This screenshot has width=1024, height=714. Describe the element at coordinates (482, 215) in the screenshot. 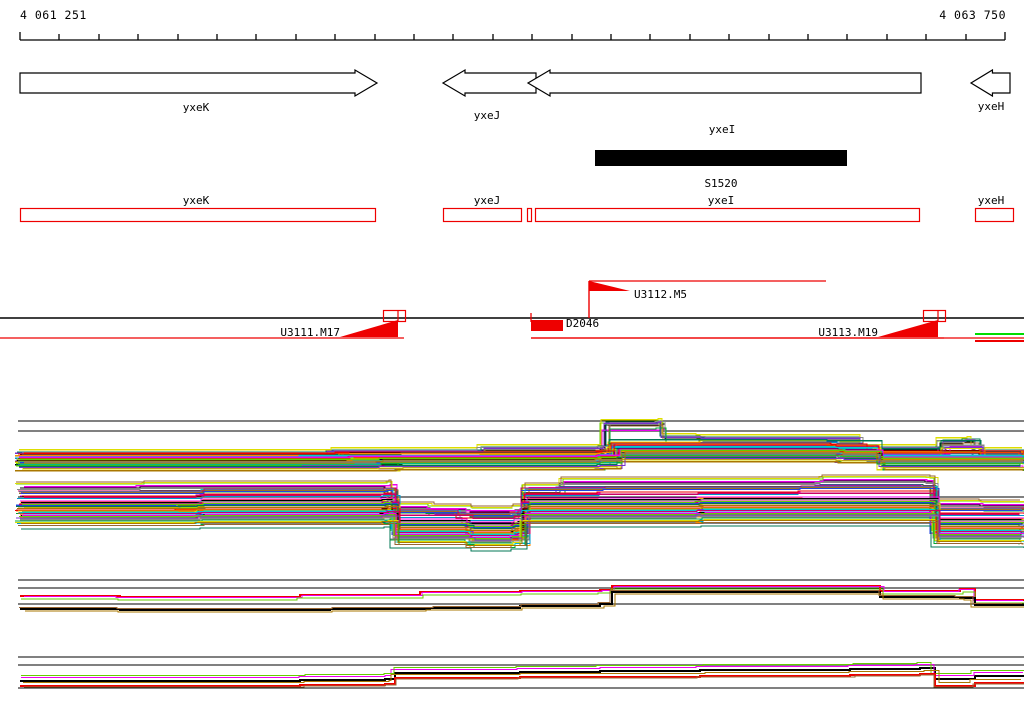

I see `annotation-box-yxeJ` at that location.